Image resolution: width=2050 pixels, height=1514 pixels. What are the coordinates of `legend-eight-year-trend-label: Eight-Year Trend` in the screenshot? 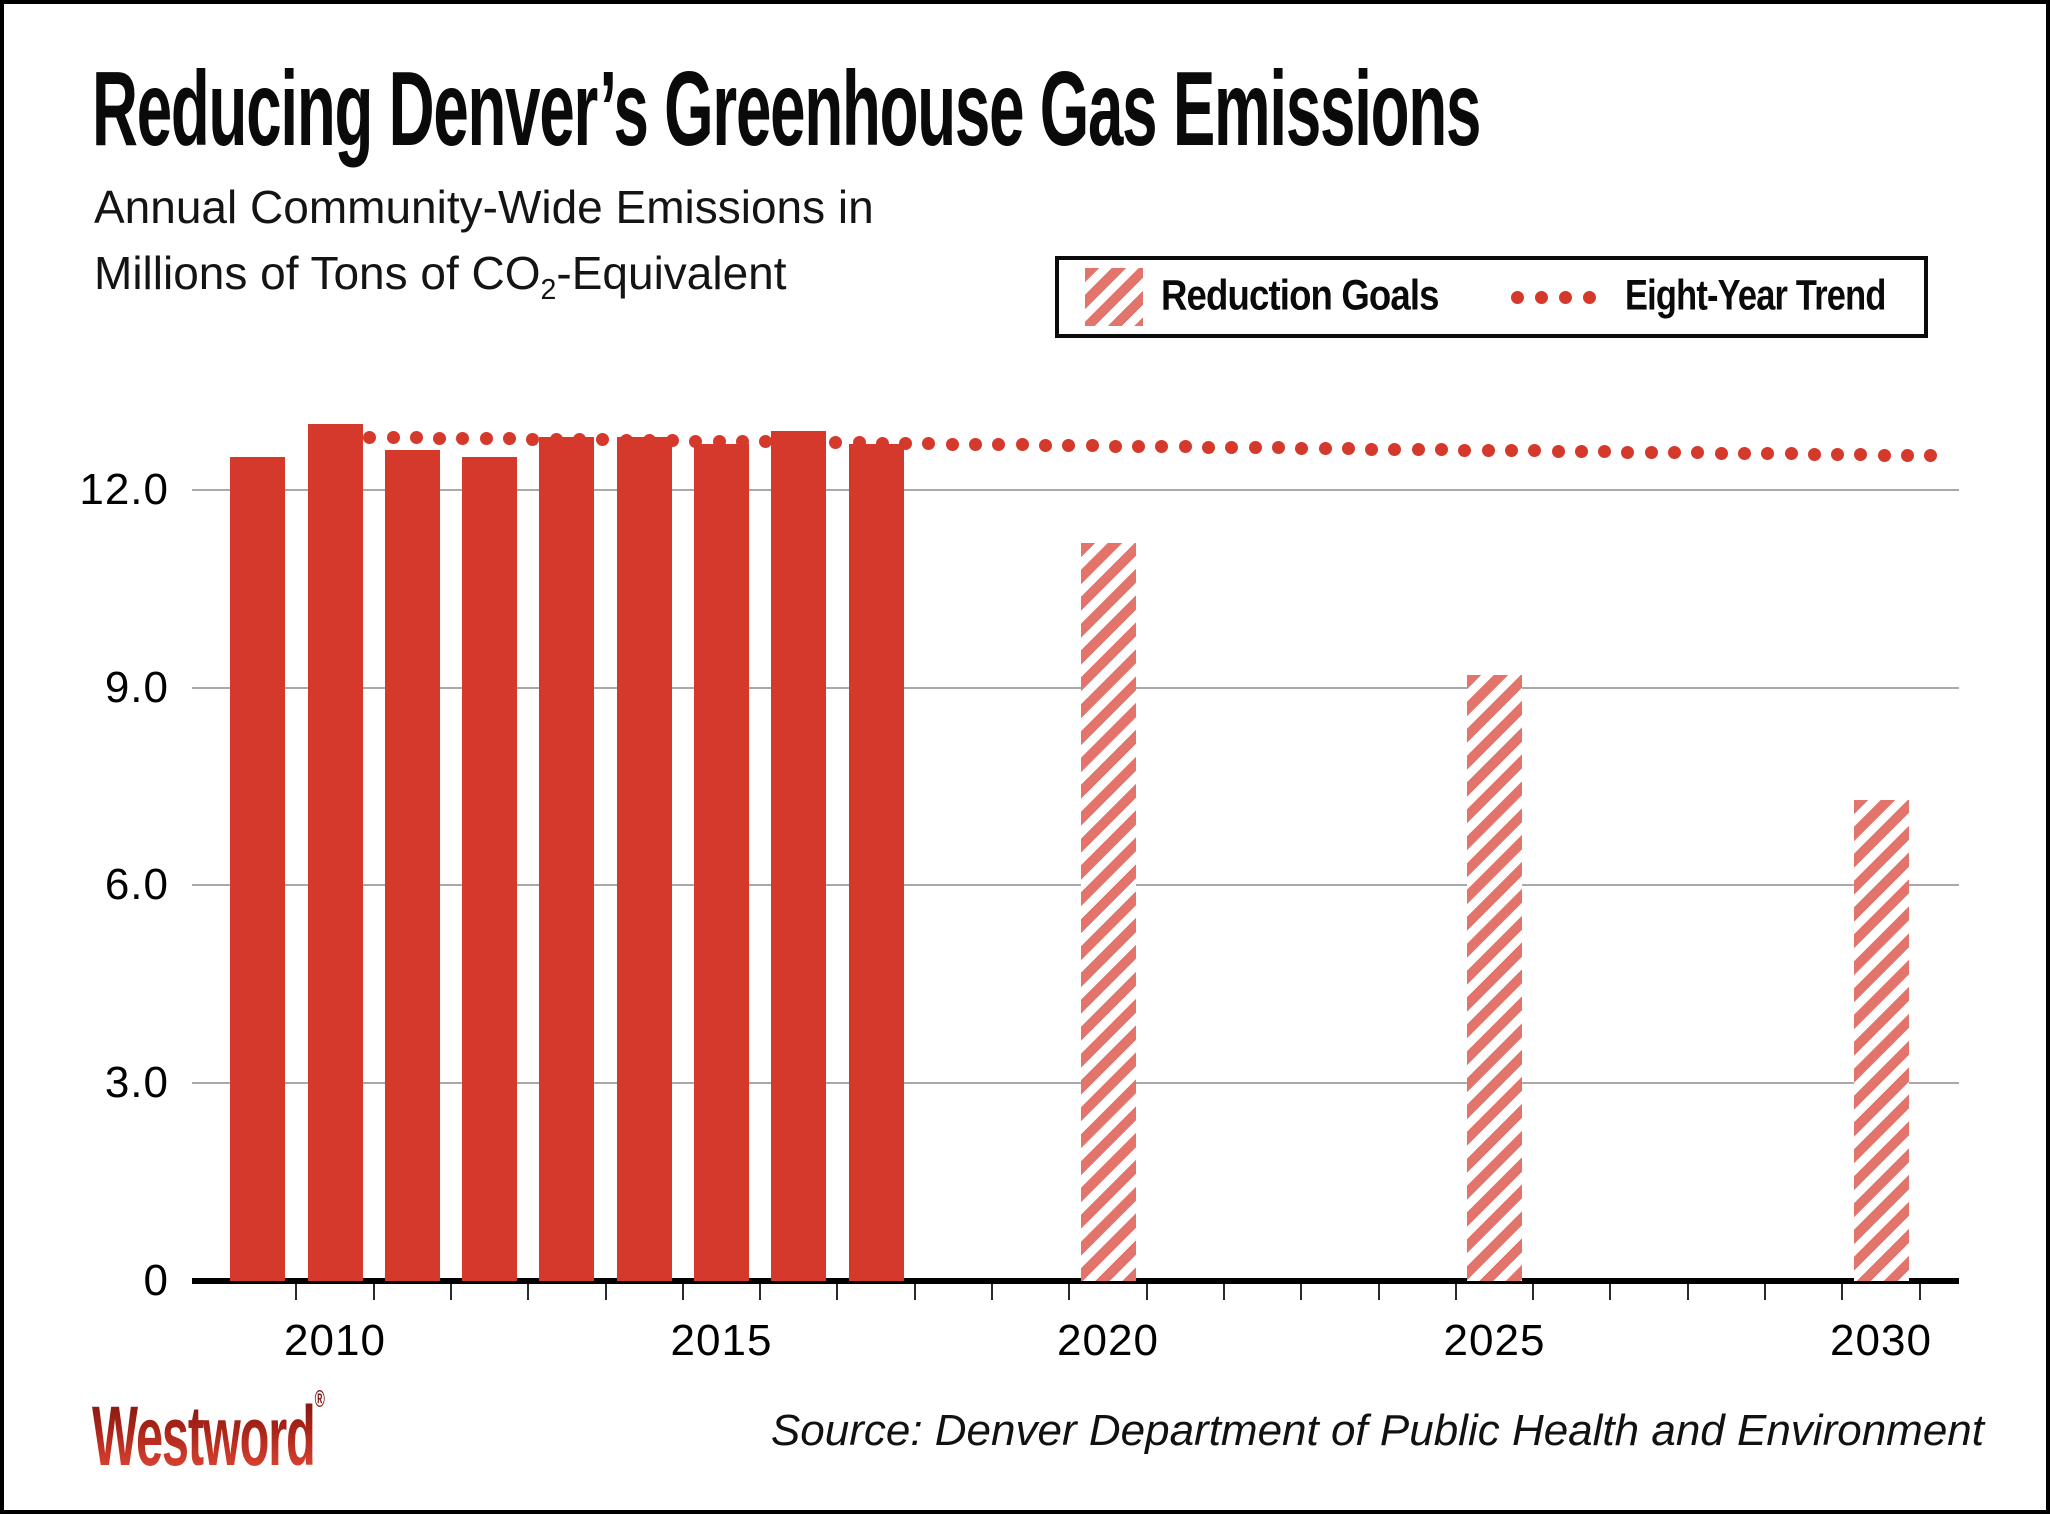 It's located at (1755, 295).